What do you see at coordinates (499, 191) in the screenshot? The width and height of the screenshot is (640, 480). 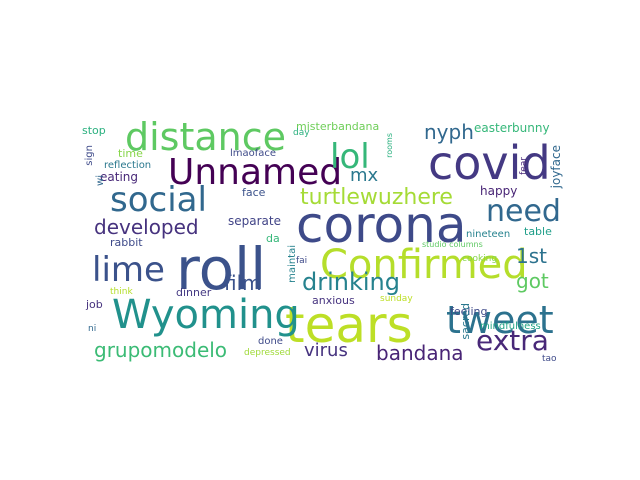 I see `word: happy` at bounding box center [499, 191].